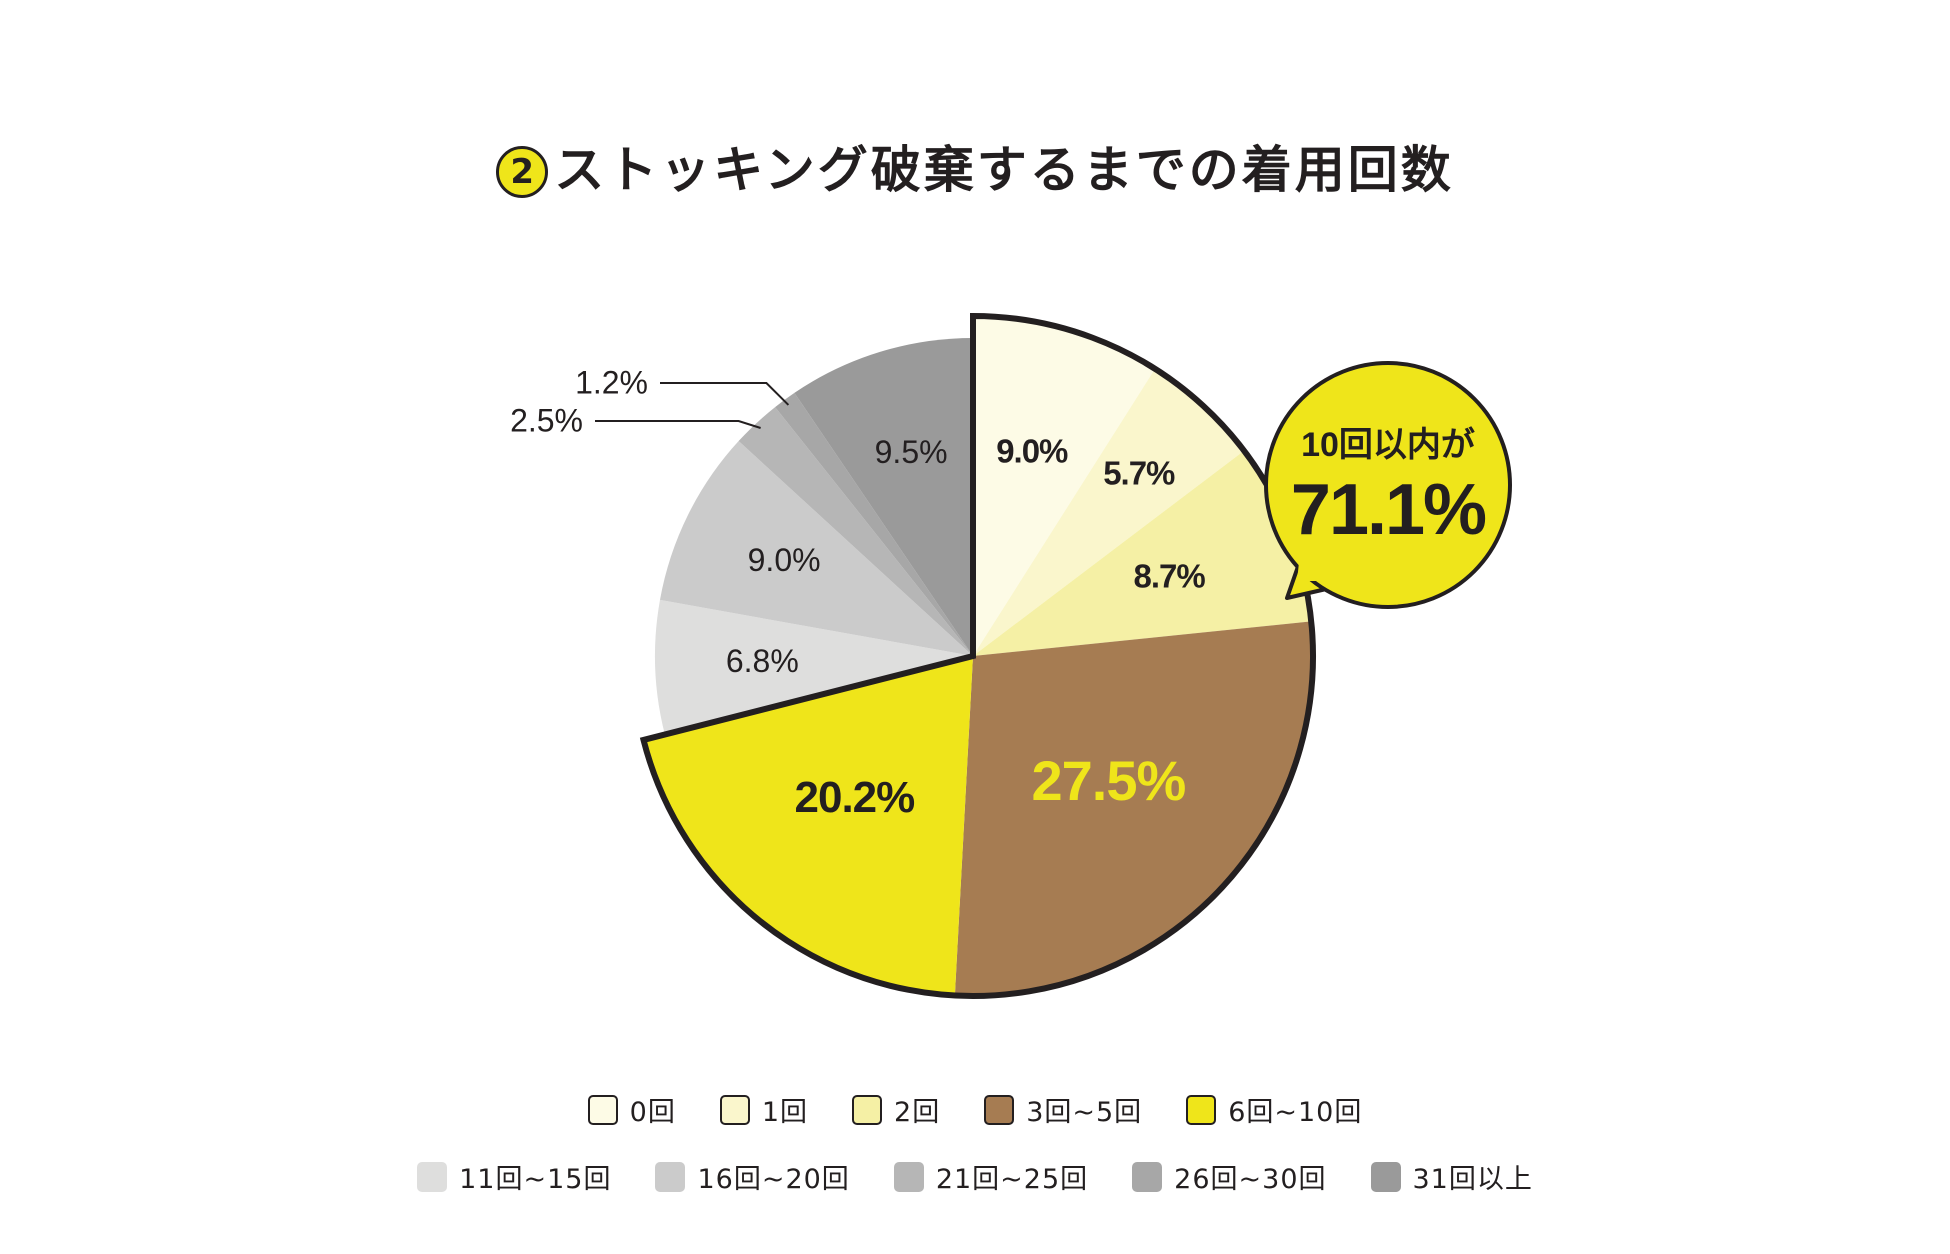  I want to click on legend-row-2: 11回~15回 16回~20回 21回~25回 26回~30回 31回以上, so click(975, 1176).